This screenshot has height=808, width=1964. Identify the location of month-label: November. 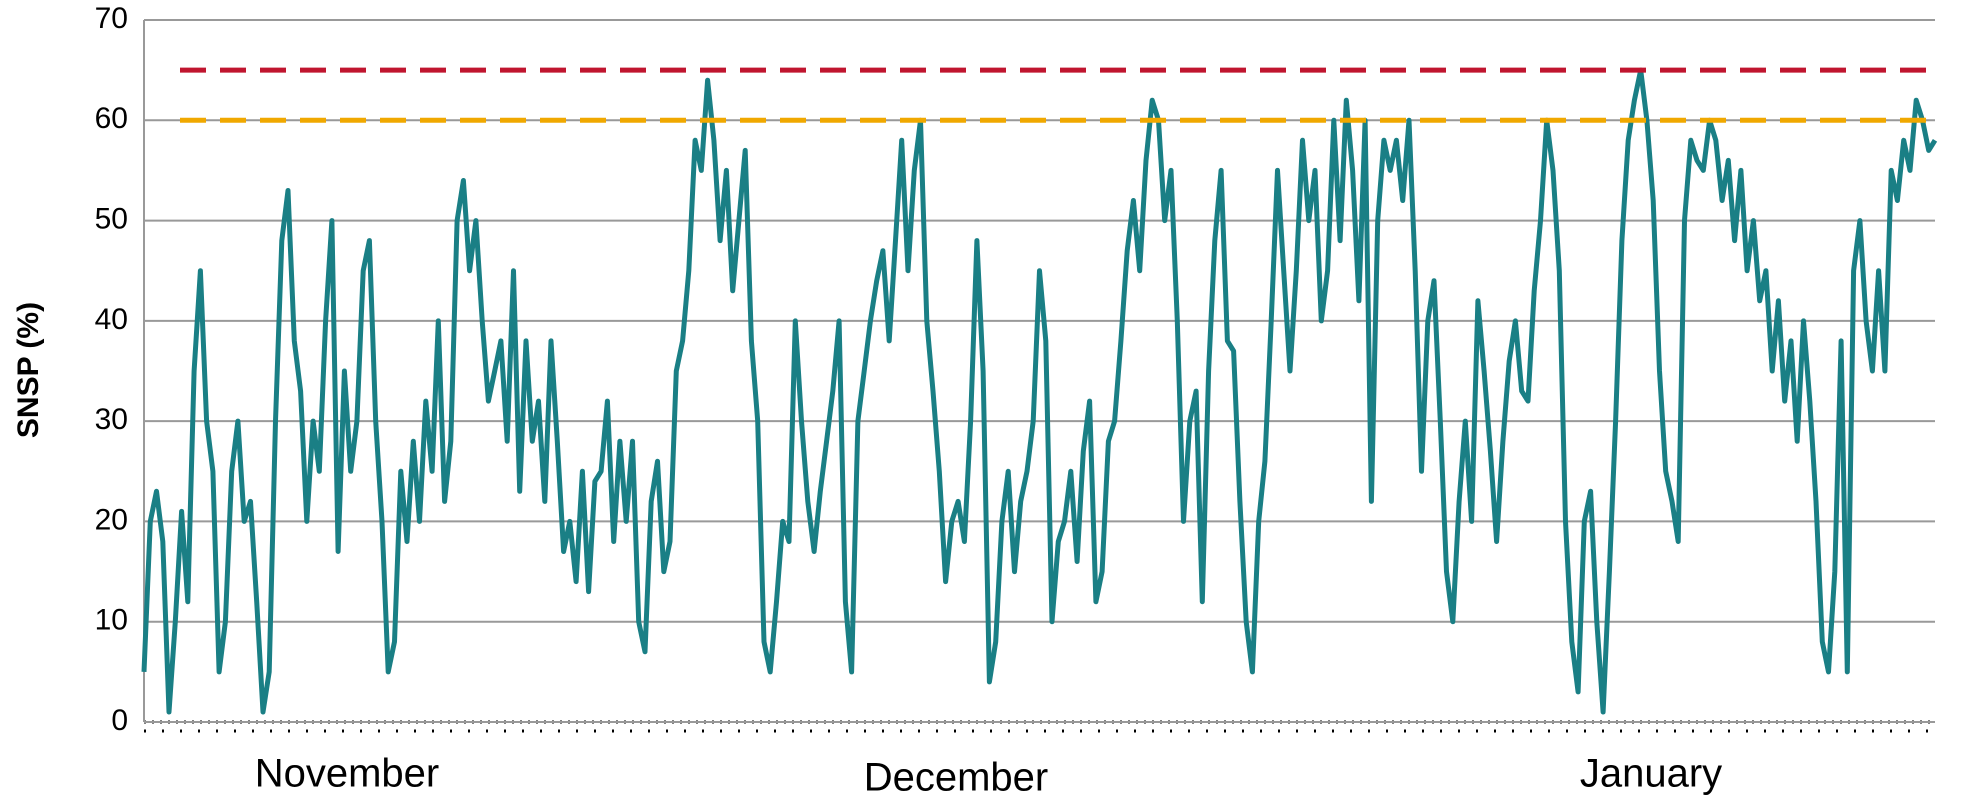
(347, 774).